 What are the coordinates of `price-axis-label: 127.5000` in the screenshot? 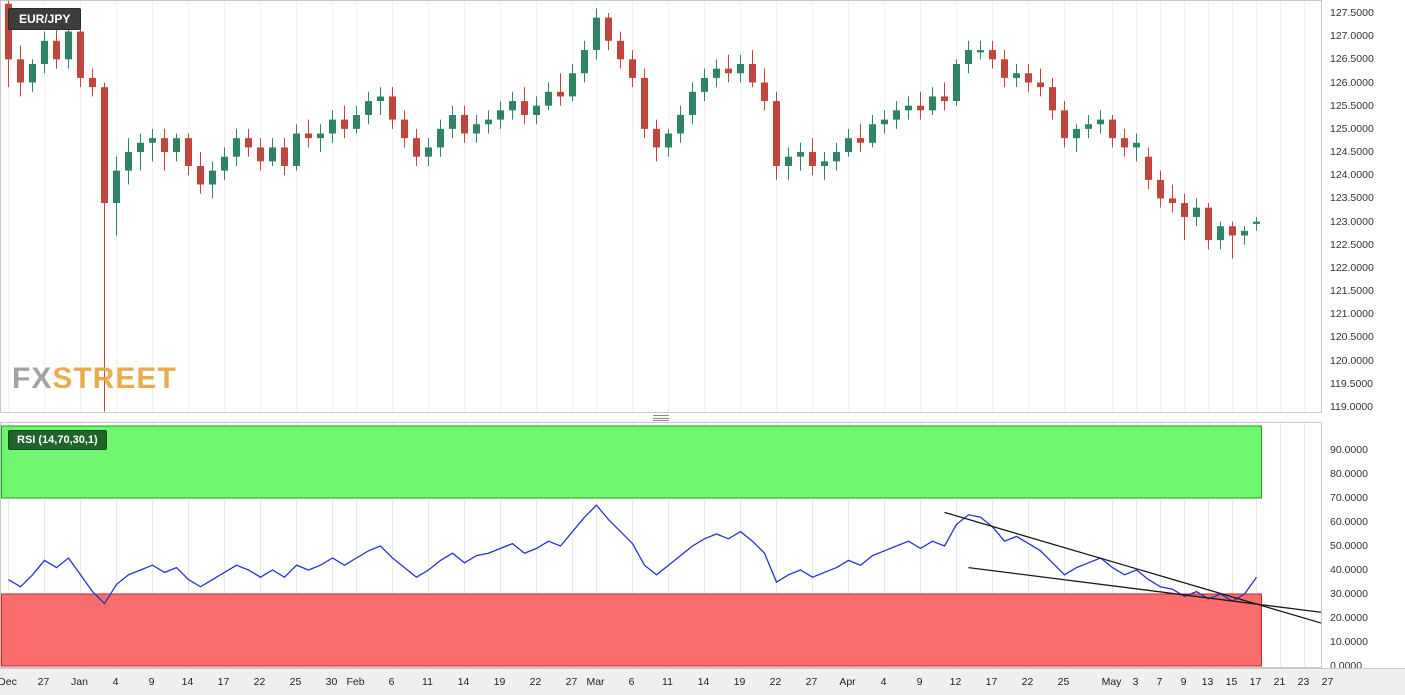 It's located at (1352, 13).